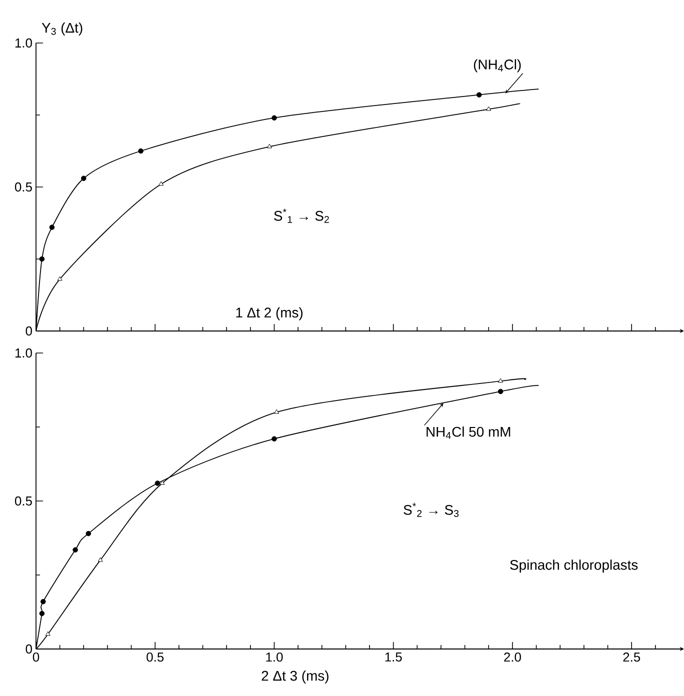 Image resolution: width=684 pixels, height=696 pixels. I want to click on x-tick-label: 0.5, so click(155, 657).